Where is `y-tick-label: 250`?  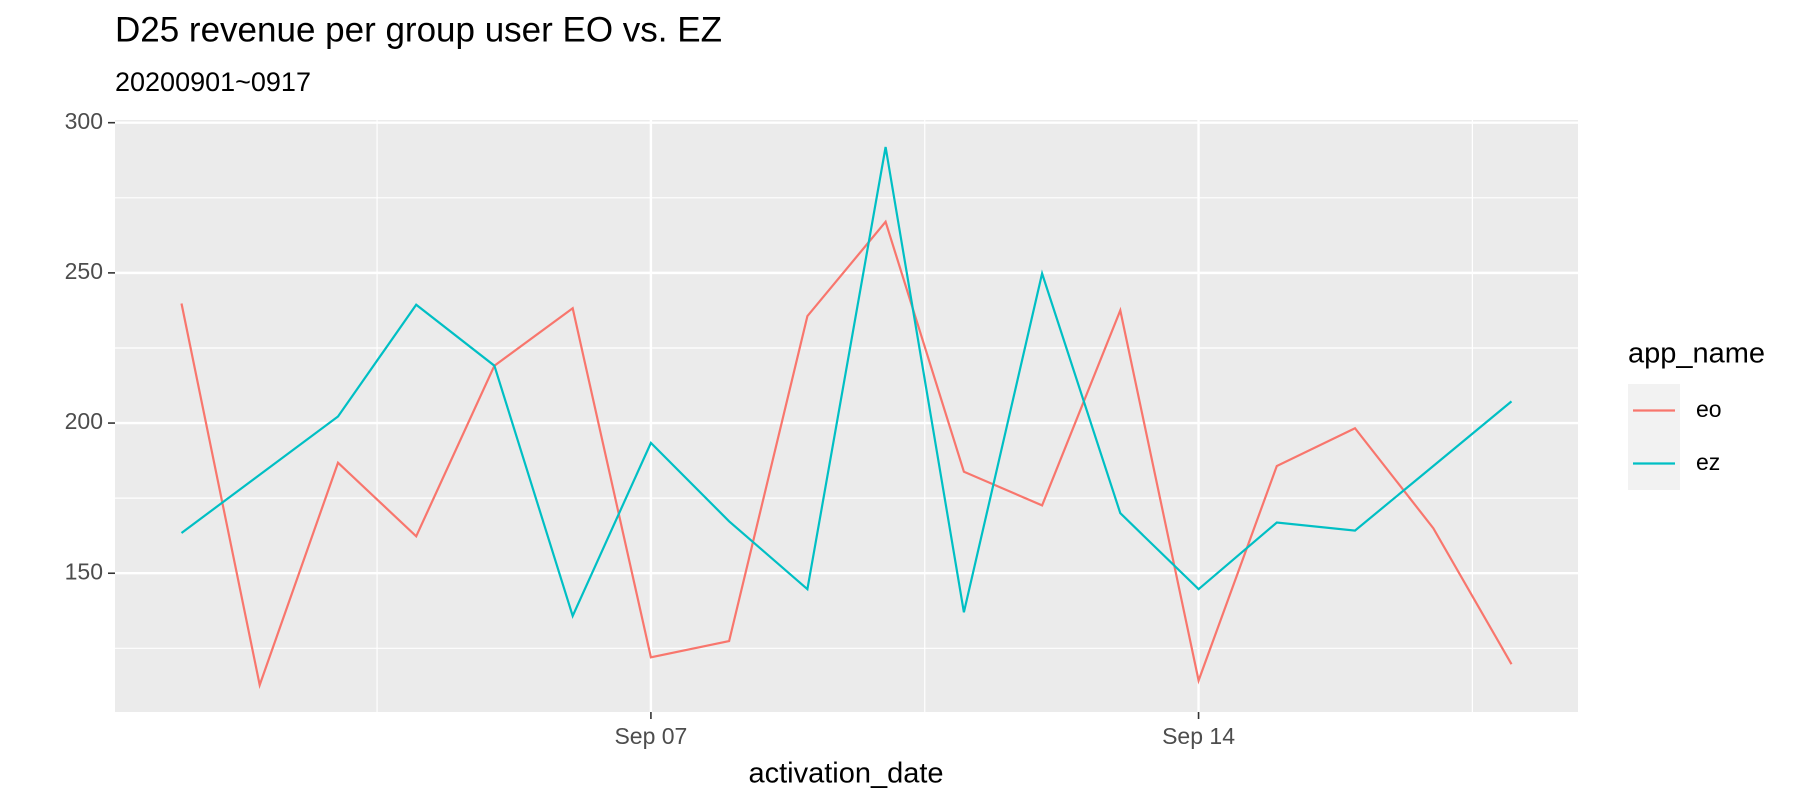 y-tick-label: 250 is located at coordinates (84, 271).